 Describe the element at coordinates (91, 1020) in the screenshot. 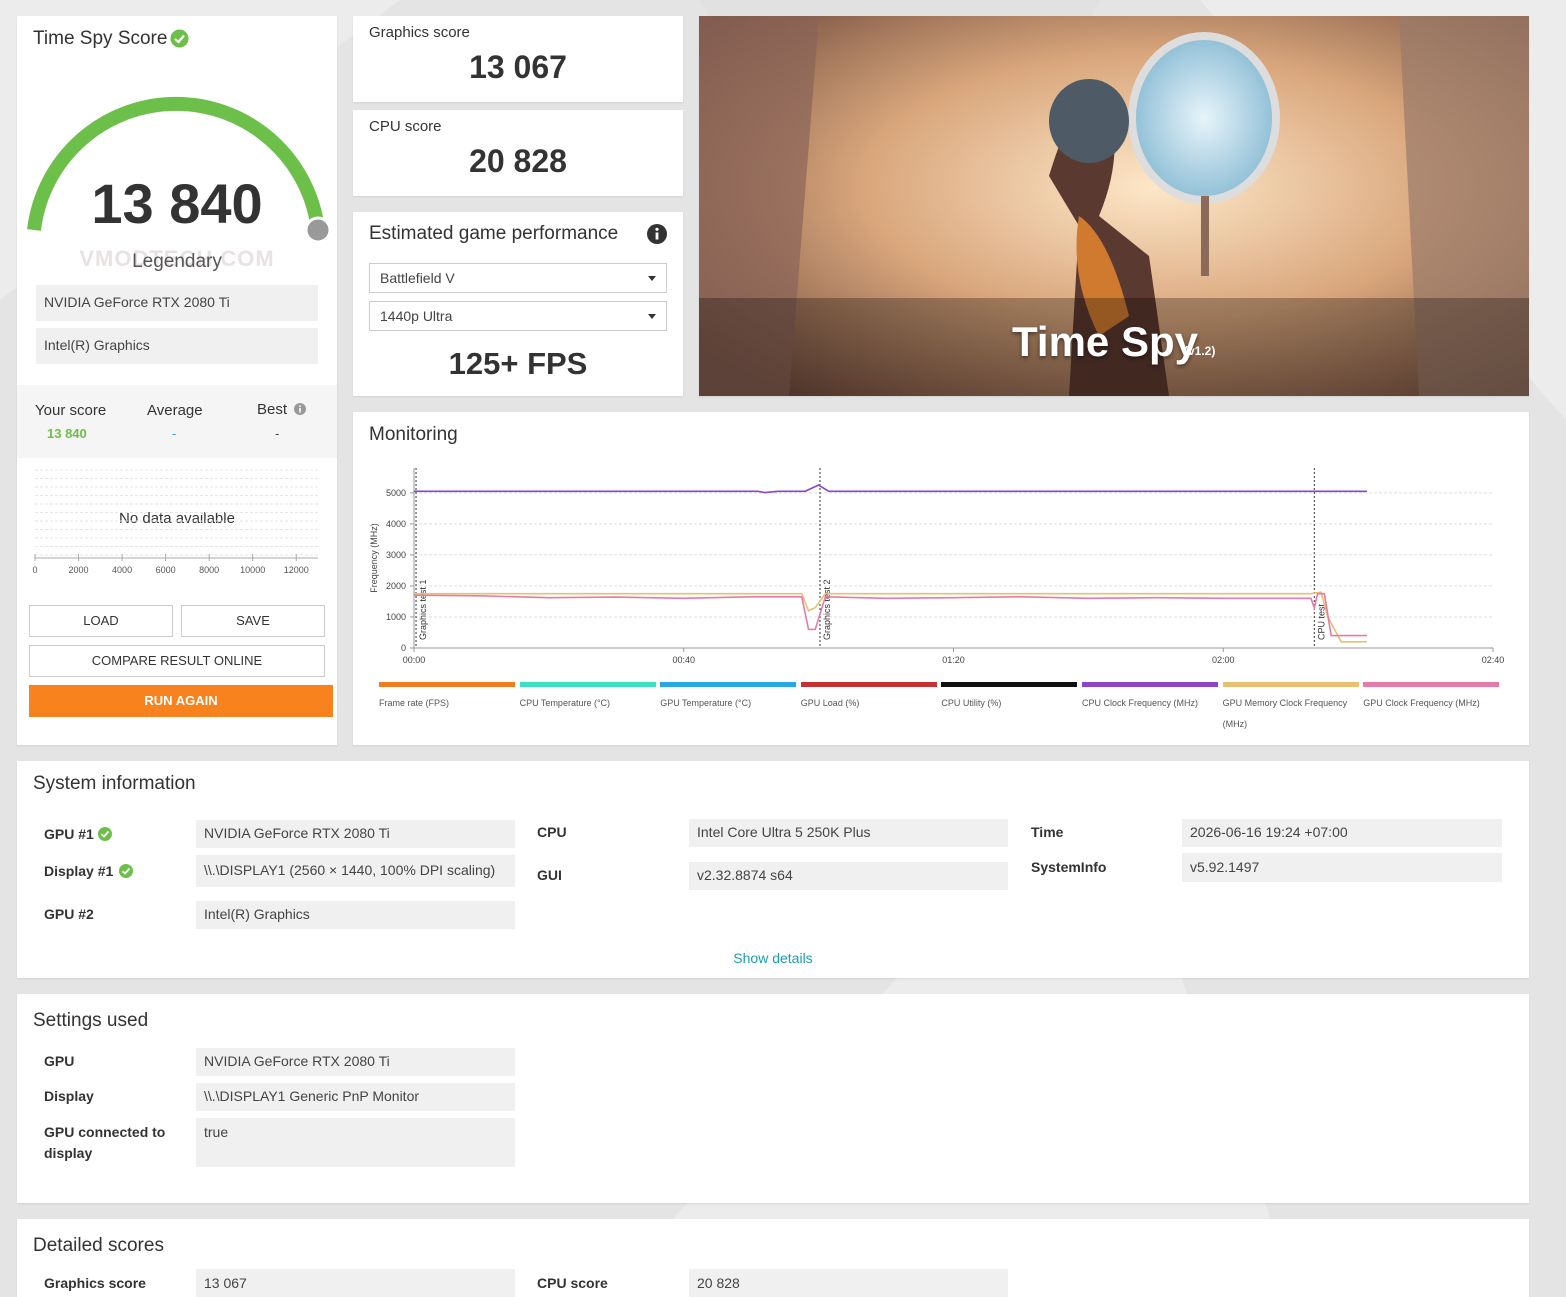

I see `section-title: Settings used` at that location.